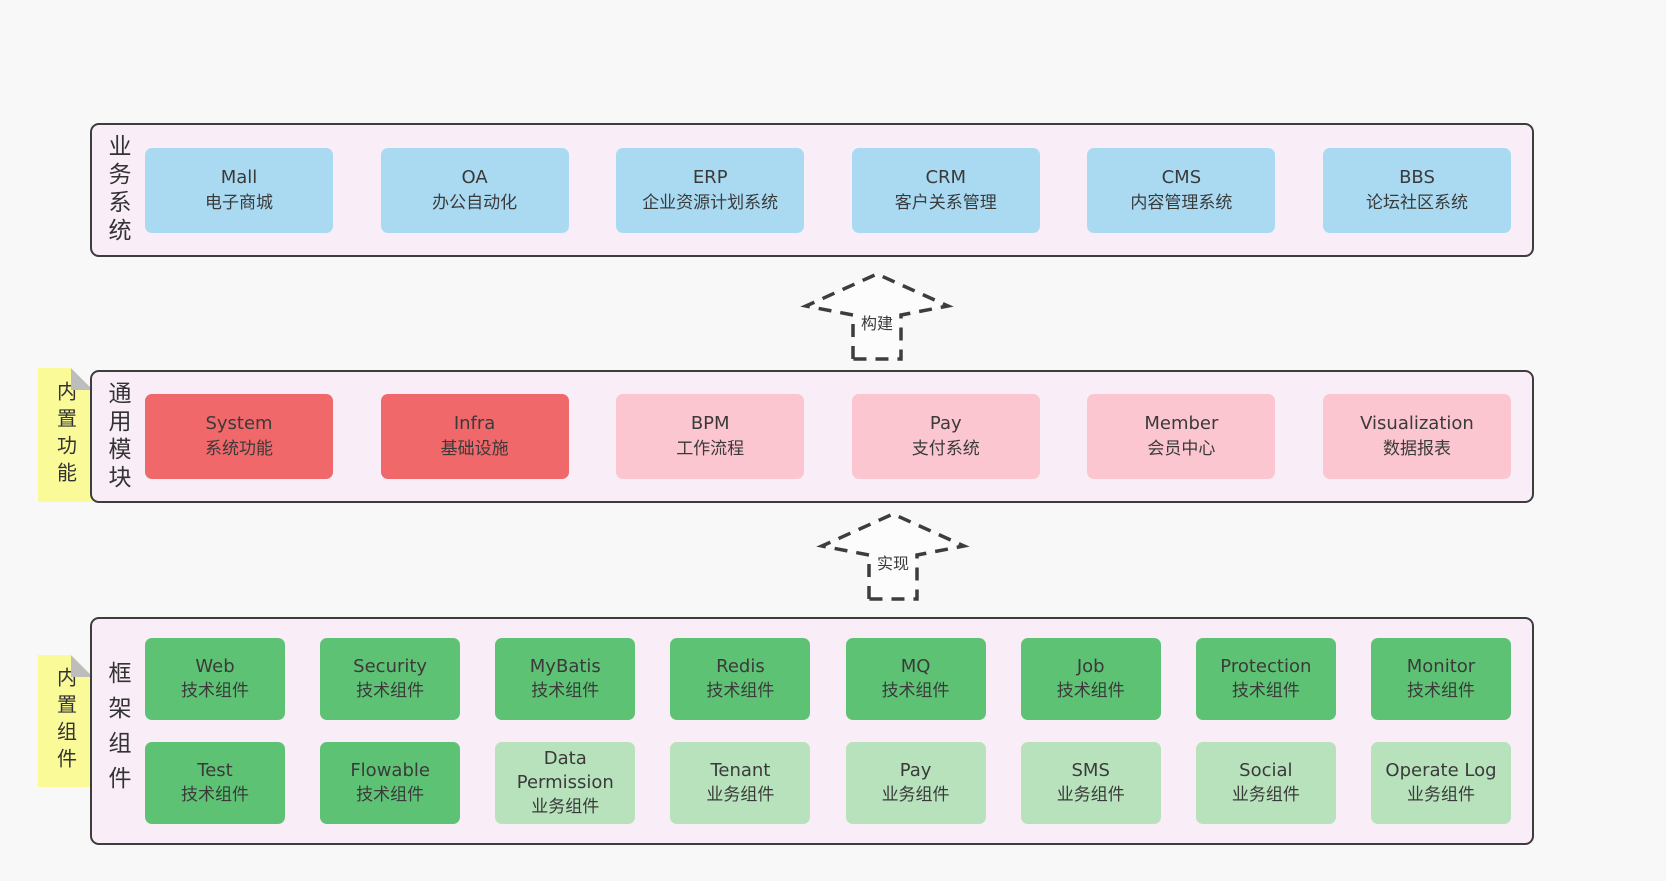 This screenshot has height=881, width=1666. Describe the element at coordinates (946, 177) in the screenshot. I see `box-title: CRM` at that location.